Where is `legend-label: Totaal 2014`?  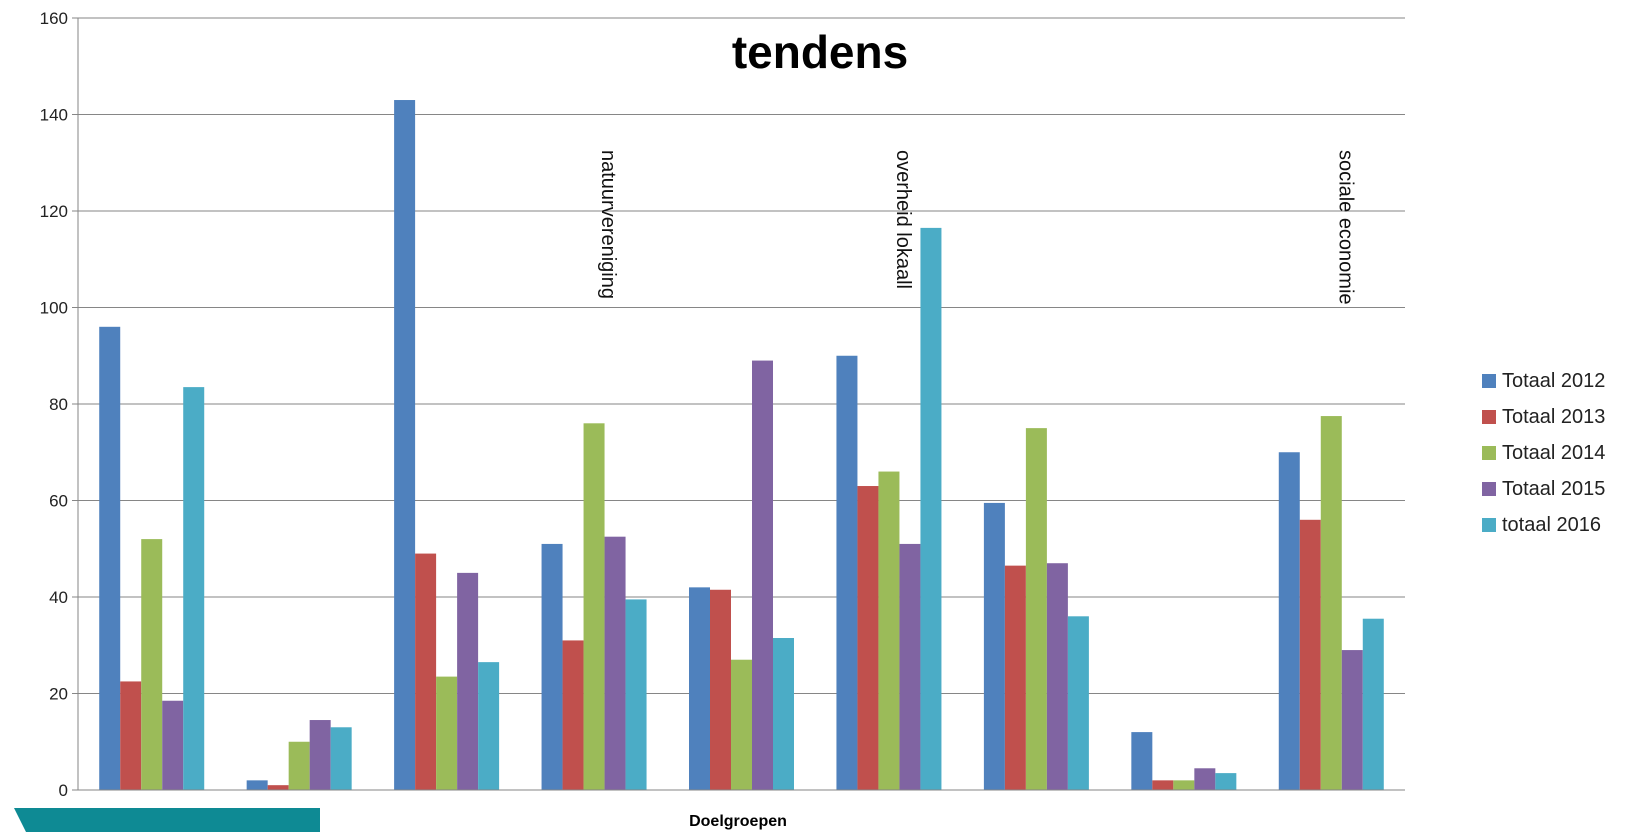 legend-label: Totaal 2014 is located at coordinates (1554, 452).